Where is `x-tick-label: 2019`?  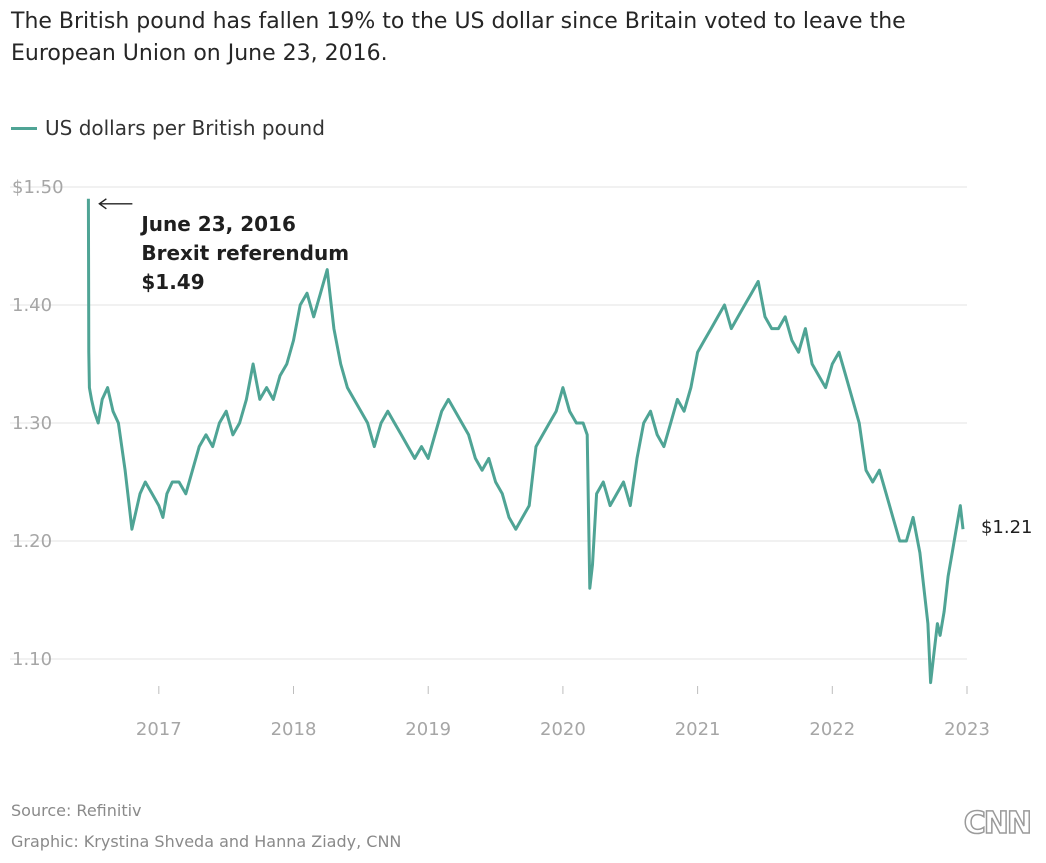
x-tick-label: 2019 is located at coordinates (428, 729).